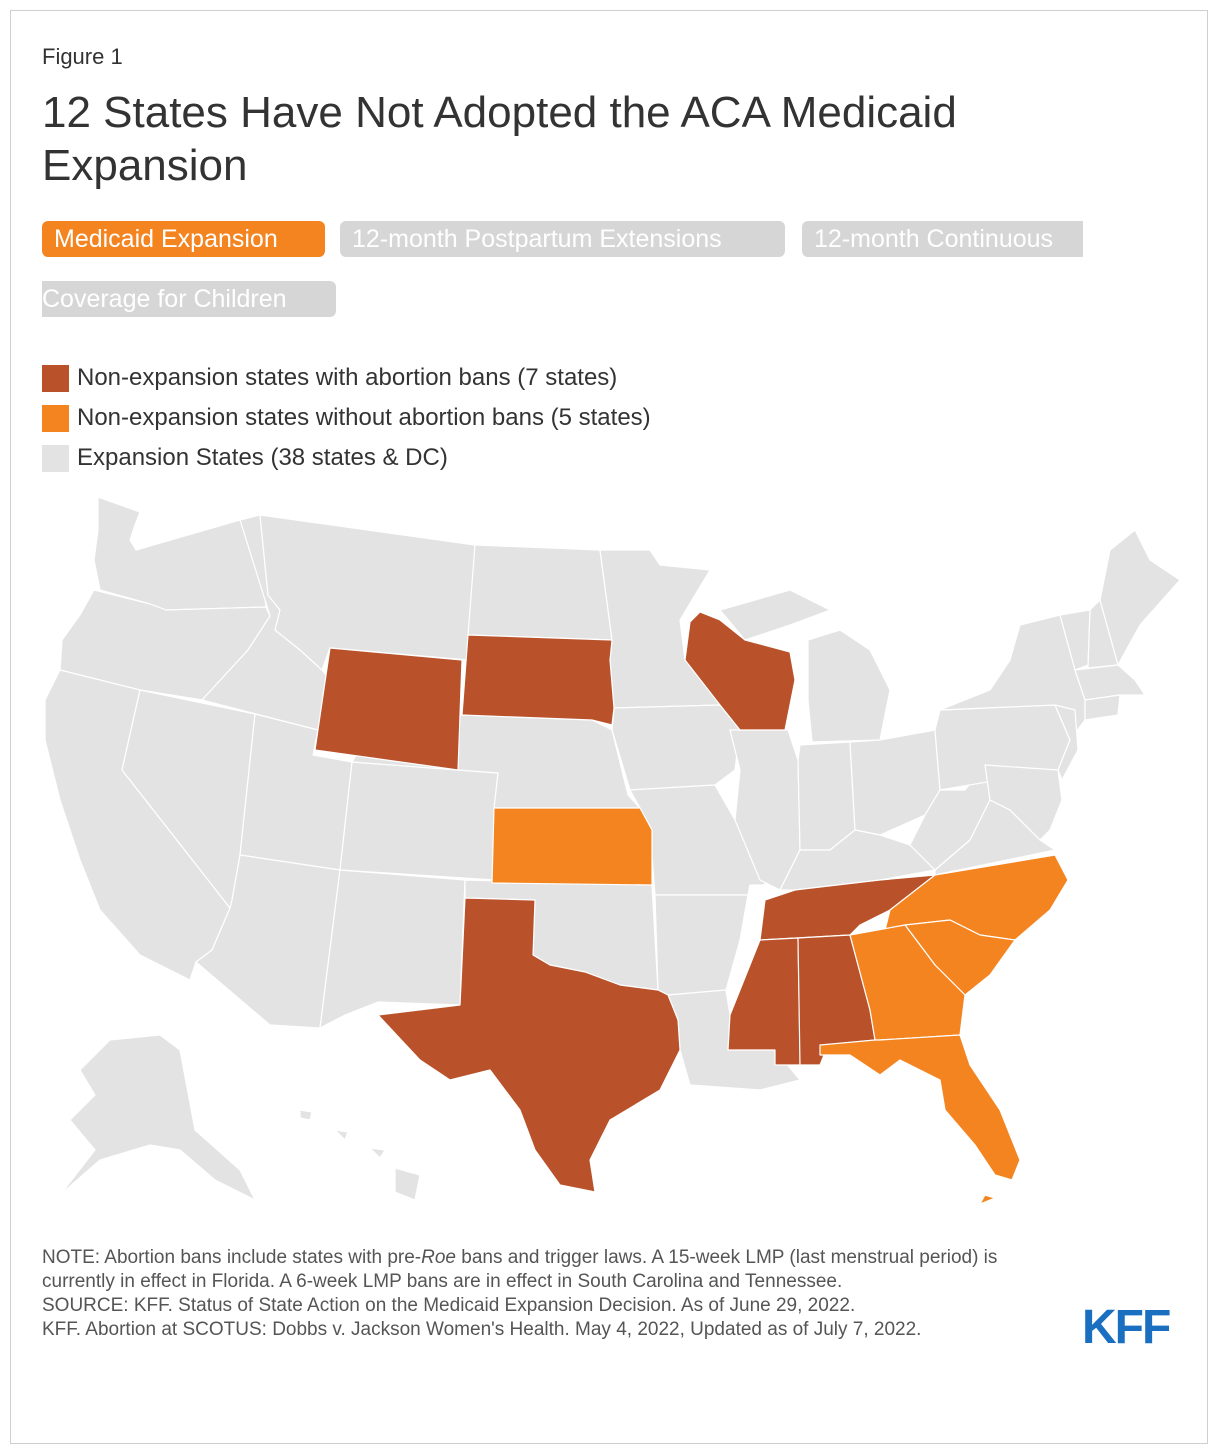 The image size is (1220, 1456). I want to click on state-connecticut, so click(1102, 707).